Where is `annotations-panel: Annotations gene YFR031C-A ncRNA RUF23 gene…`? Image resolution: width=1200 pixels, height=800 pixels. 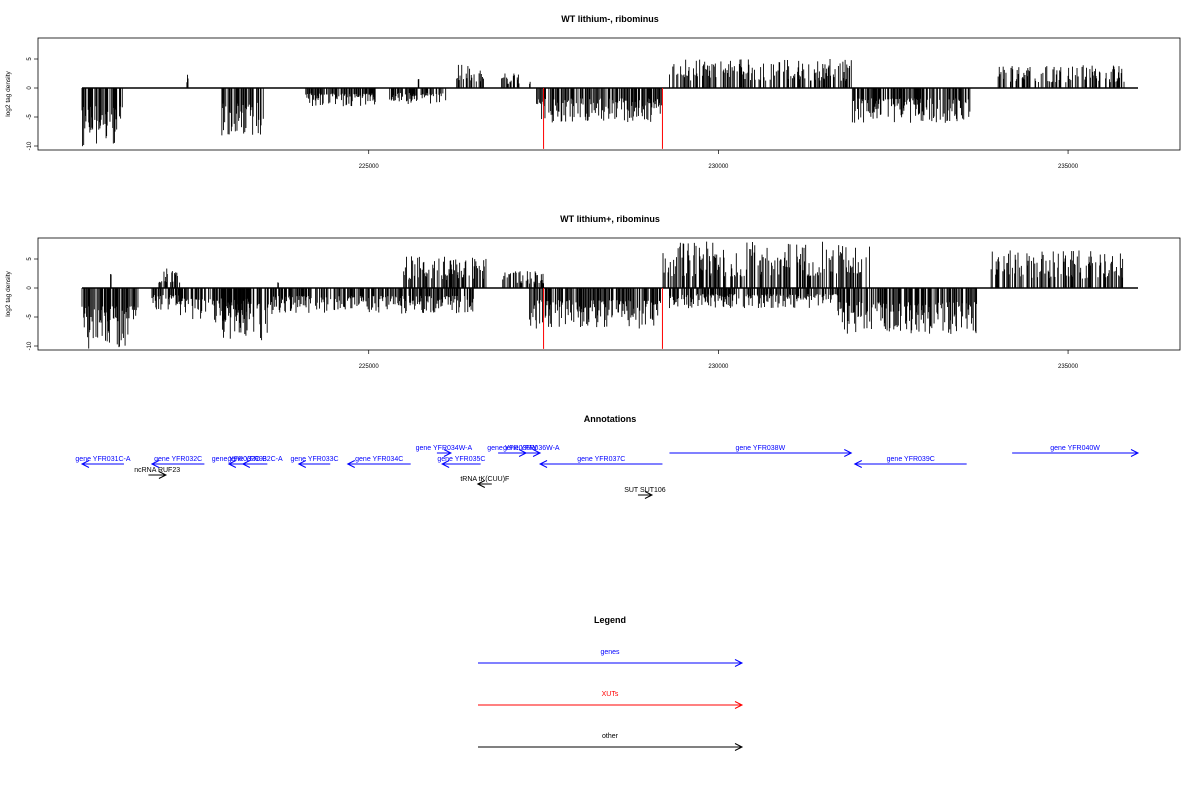
annotations-panel: Annotations gene YFR031C-A ncRNA RUF23 gene… is located at coordinates (607, 456).